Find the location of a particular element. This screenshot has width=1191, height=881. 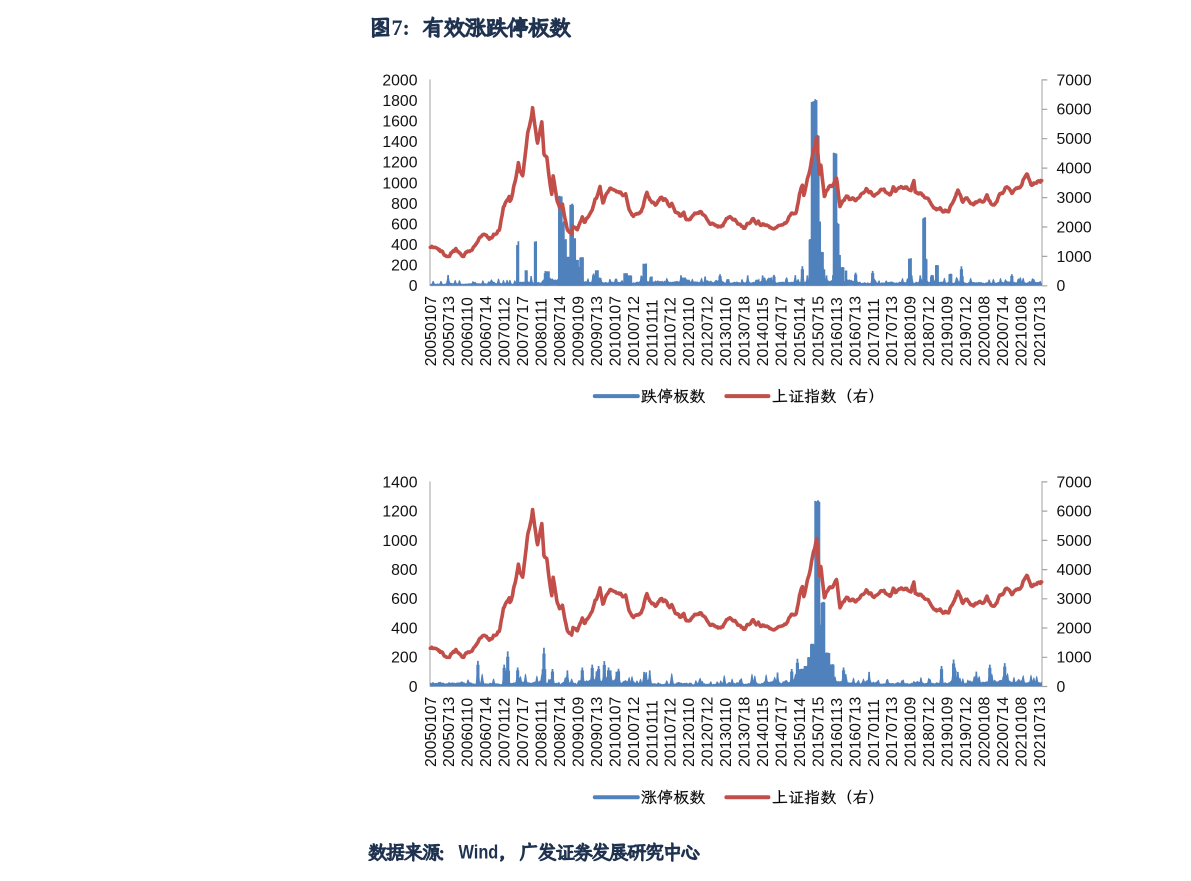

svg-text: 1600 is located at coordinates (399, 122).